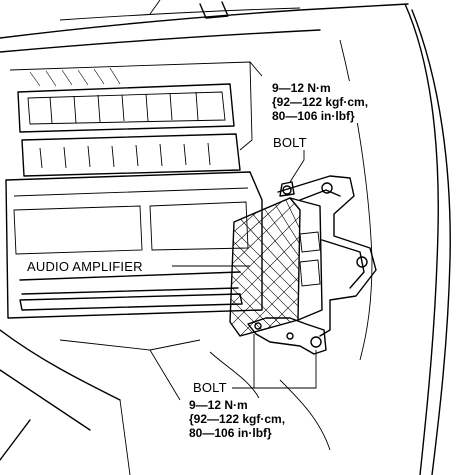 The height and width of the screenshot is (475, 463). Describe the element at coordinates (60, 395) in the screenshot. I see `lower-left-structure` at that location.